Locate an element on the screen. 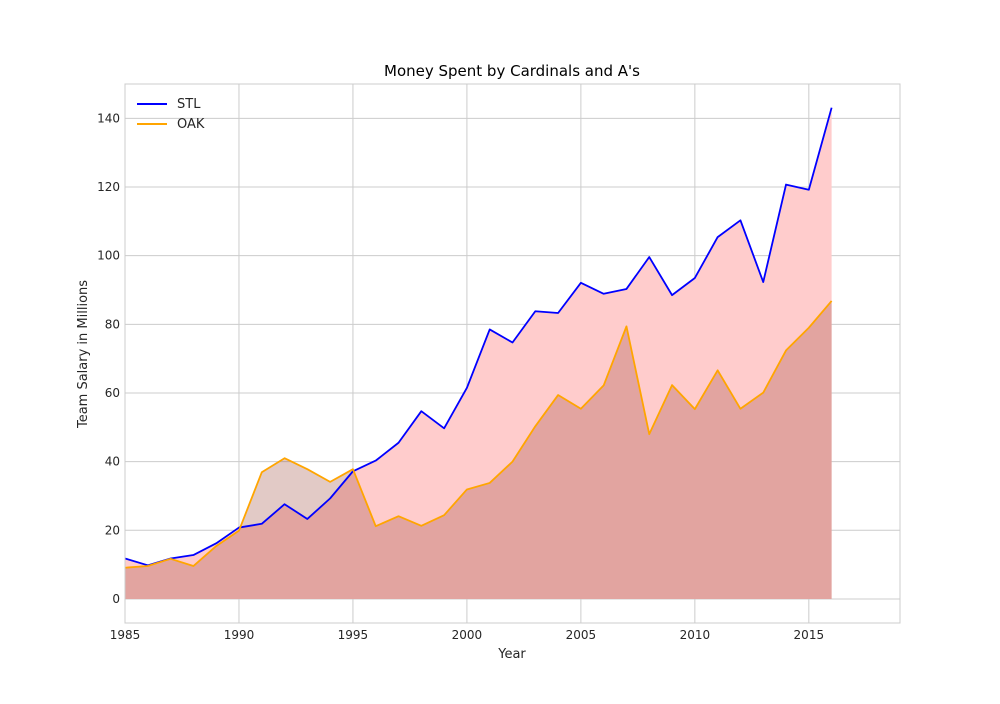 Image resolution: width=1000 pixels, height=704 pixels. y-tick-labels: 0 20 40 60 80 100 120 140 is located at coordinates (108, 358).